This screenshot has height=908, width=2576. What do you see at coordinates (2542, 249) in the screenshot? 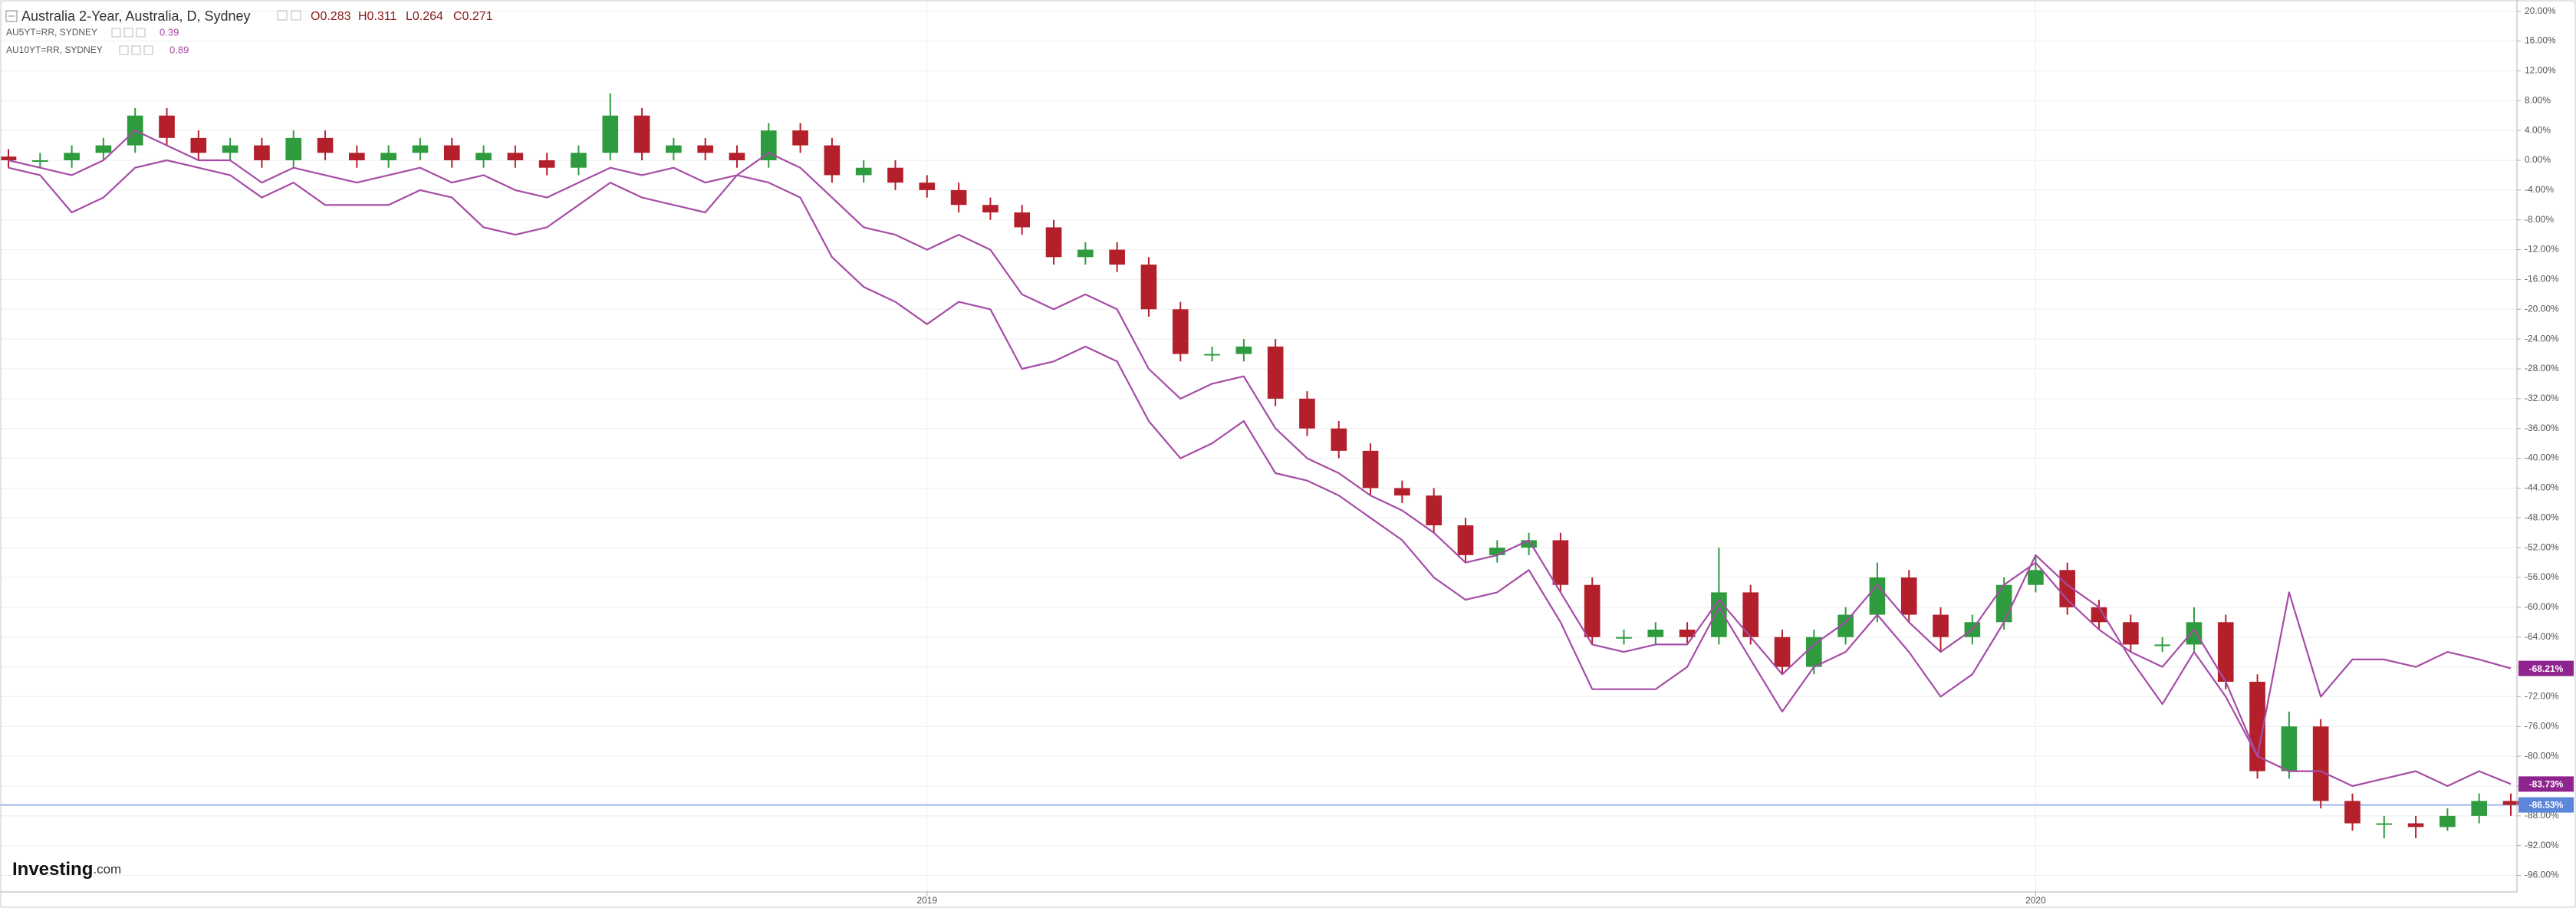
I see `y-tick-label: -12.00%` at bounding box center [2542, 249].